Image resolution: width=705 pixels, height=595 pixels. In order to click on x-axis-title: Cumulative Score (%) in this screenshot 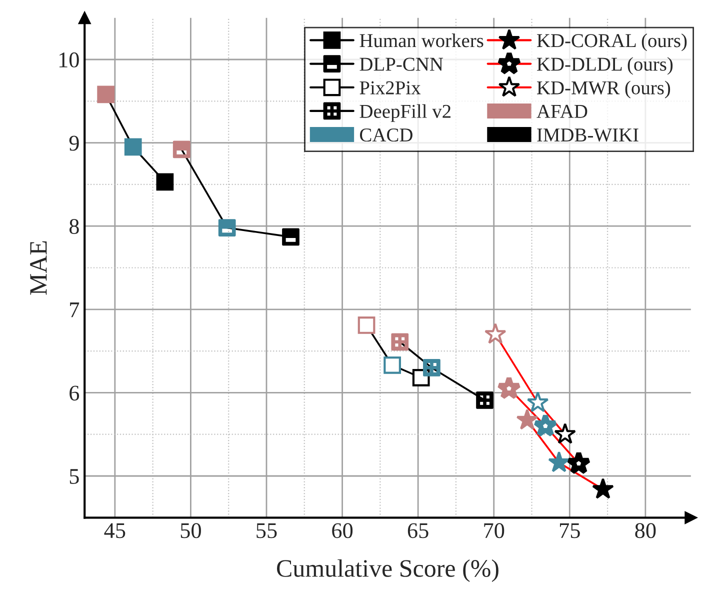, I will do `click(387, 570)`.